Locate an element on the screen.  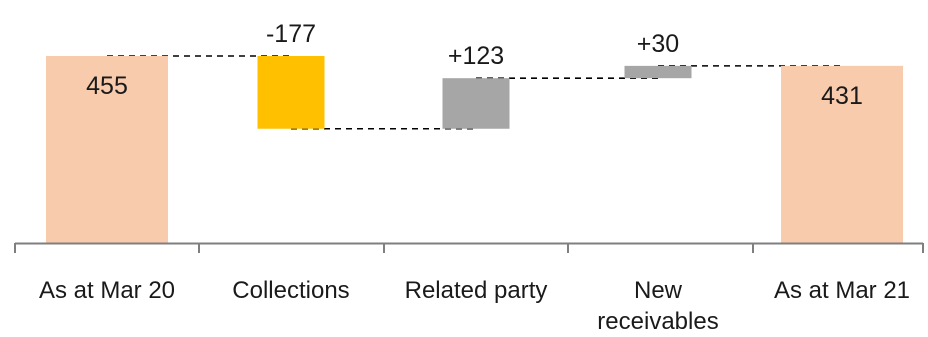
tick-label-1: As at Mar 20 is located at coordinates (107, 290).